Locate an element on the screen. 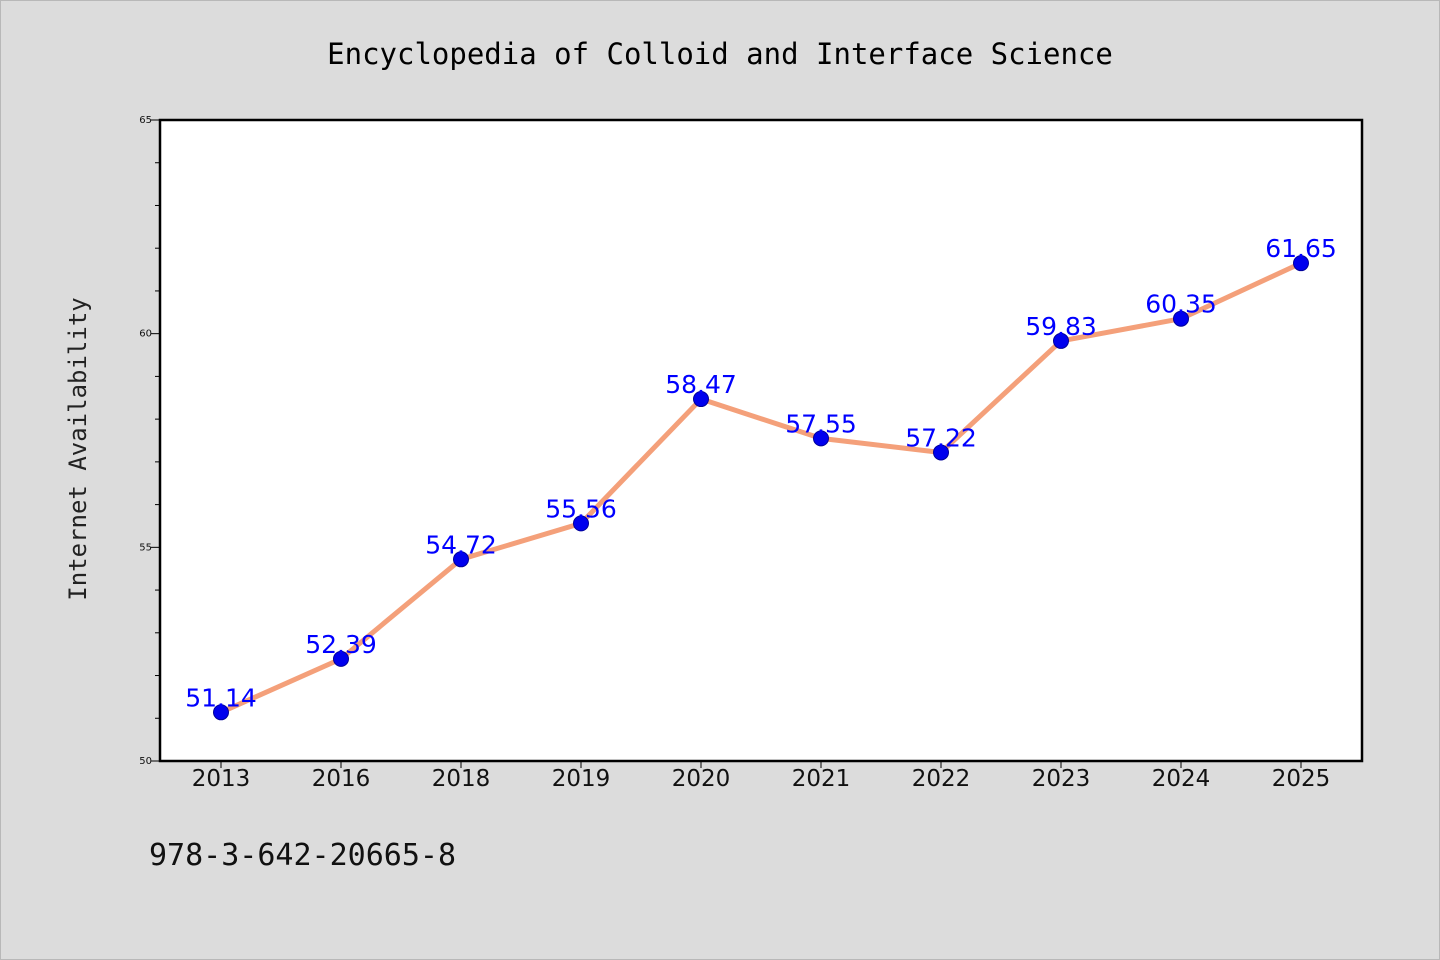 This screenshot has height=960, width=1440. isbn-text: 978-3-642-20665-8 is located at coordinates (302, 855).